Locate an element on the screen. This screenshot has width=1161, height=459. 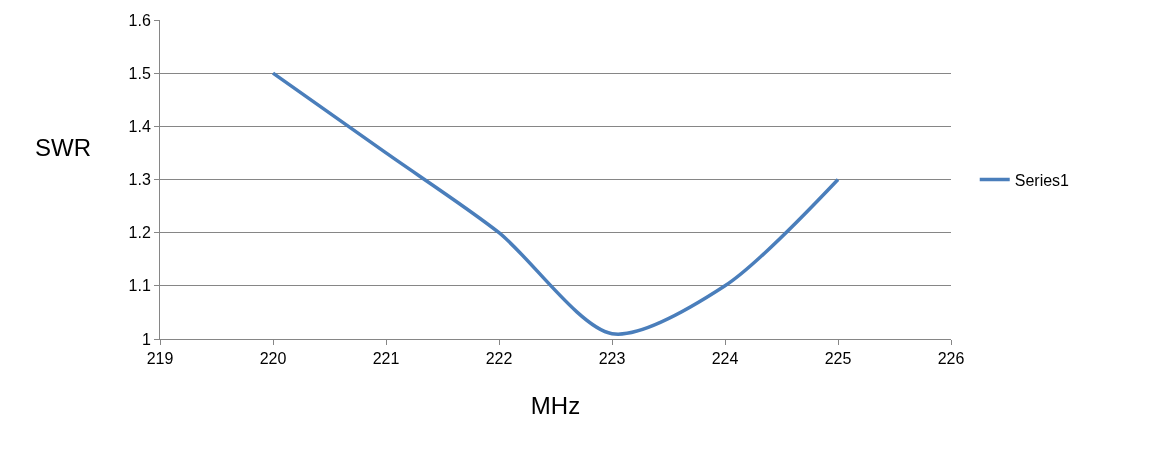
y-tick-label: 1.3 is located at coordinates (139, 180).